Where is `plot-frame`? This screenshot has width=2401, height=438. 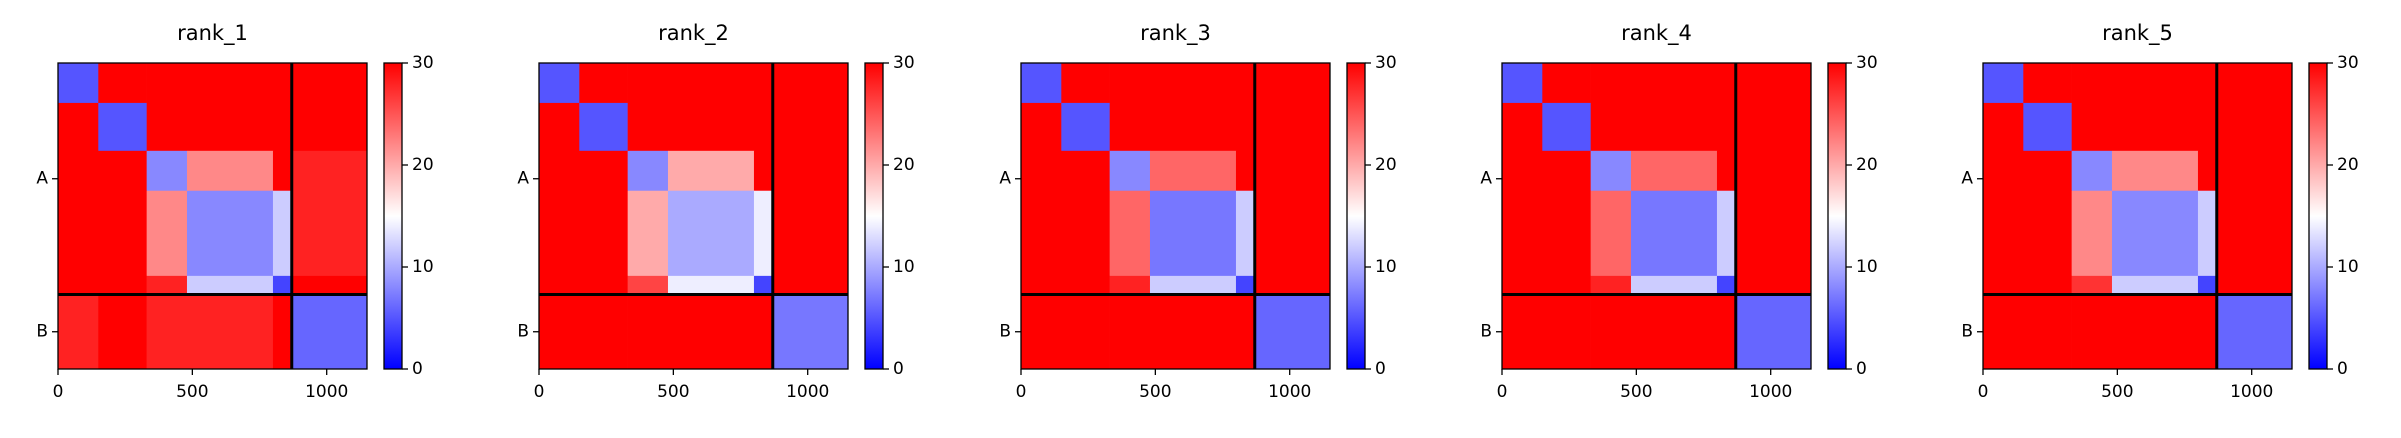
plot-frame is located at coordinates (693, 216).